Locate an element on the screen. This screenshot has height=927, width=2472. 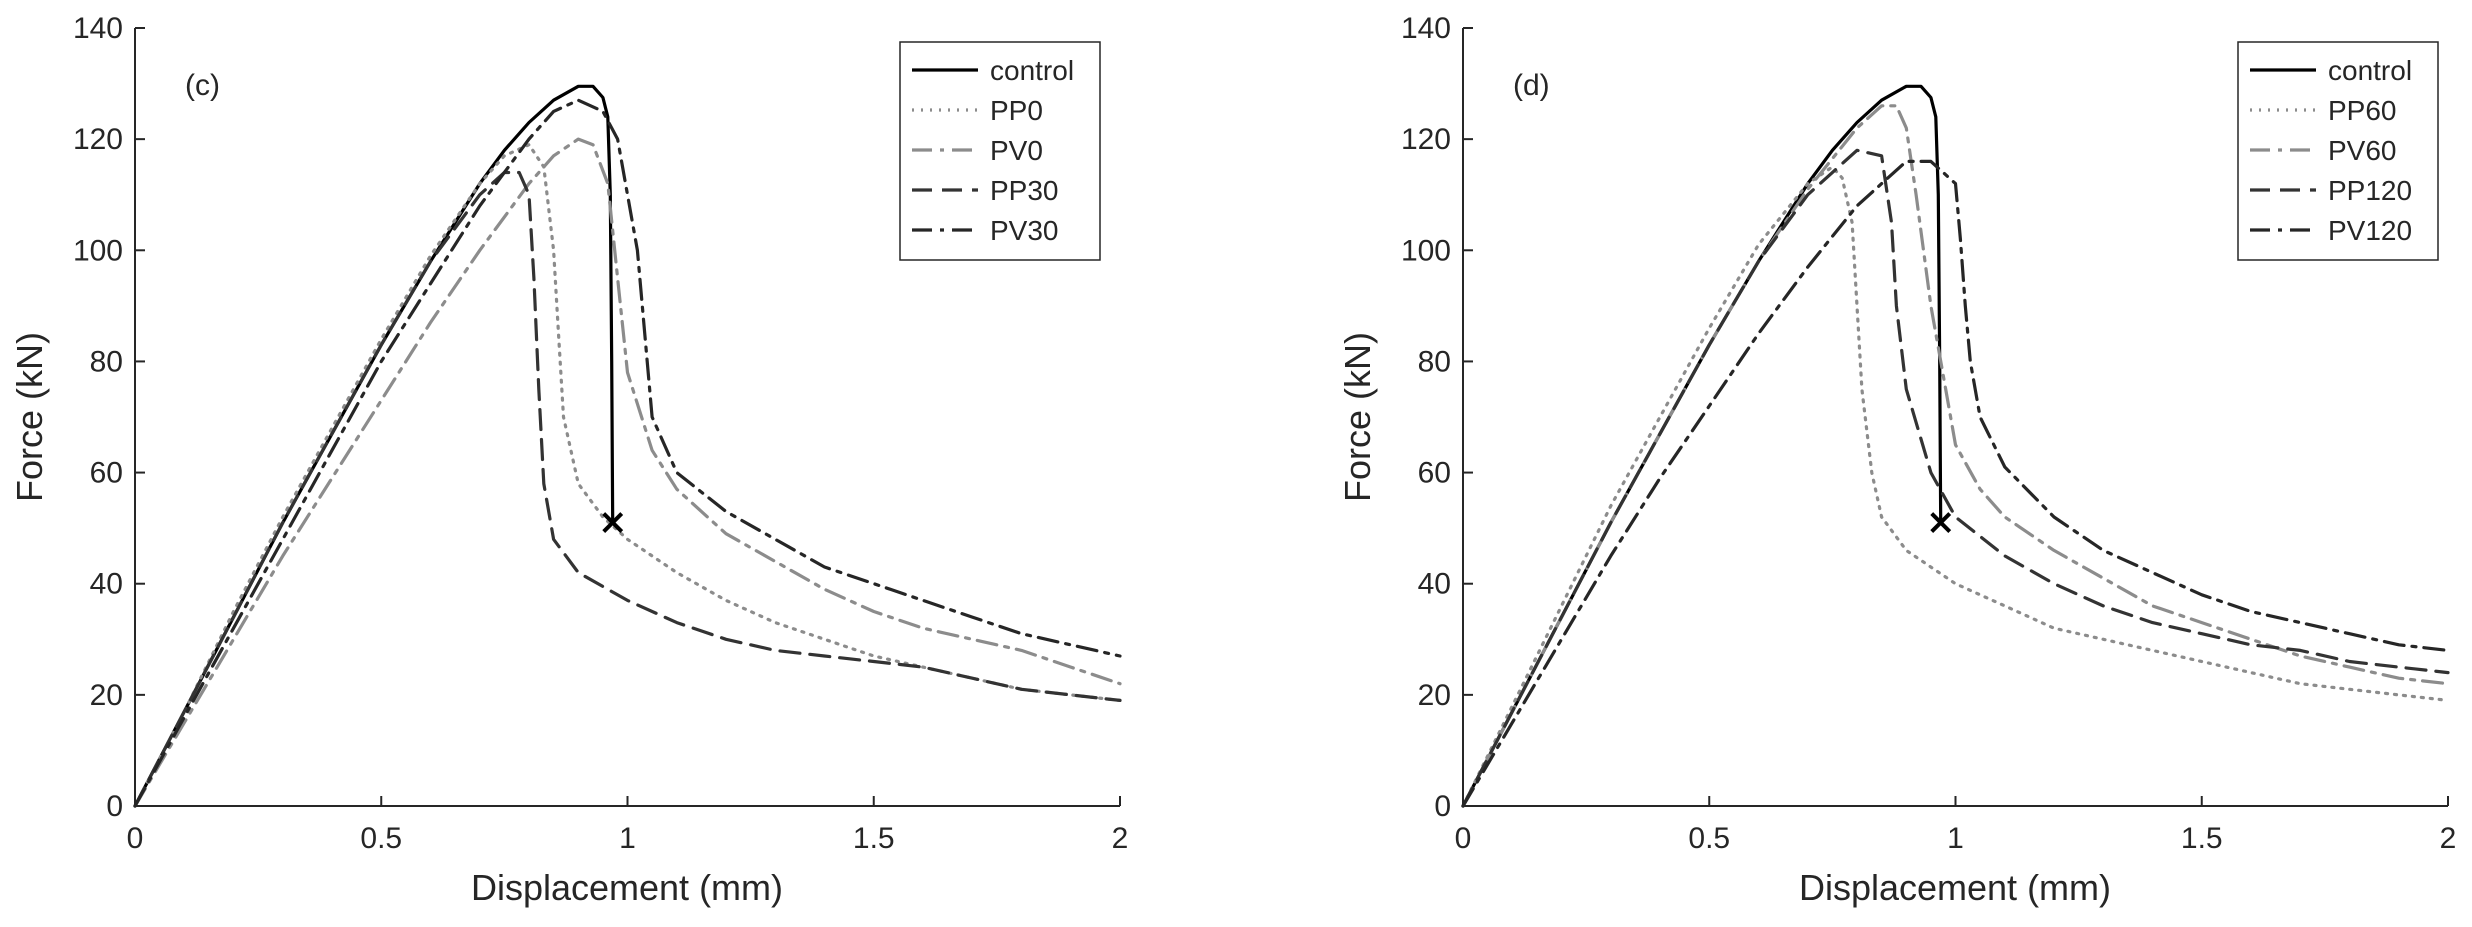
legend-label-PV0: PV0 is located at coordinates (1016, 150).